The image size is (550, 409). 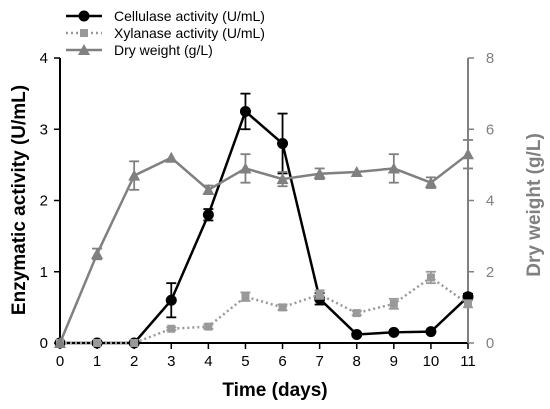 I want to click on y2-tick-label: 8, so click(x=490, y=58).